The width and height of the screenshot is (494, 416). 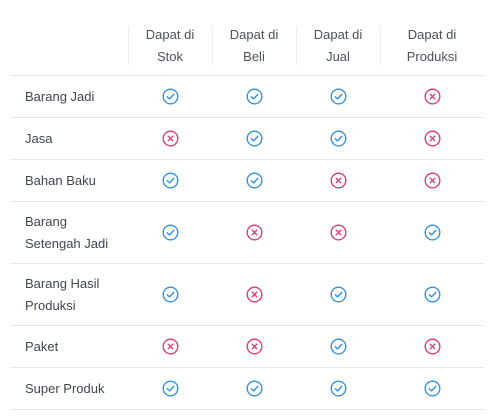 I want to click on column-header-line2: Produksi, so click(x=432, y=56).